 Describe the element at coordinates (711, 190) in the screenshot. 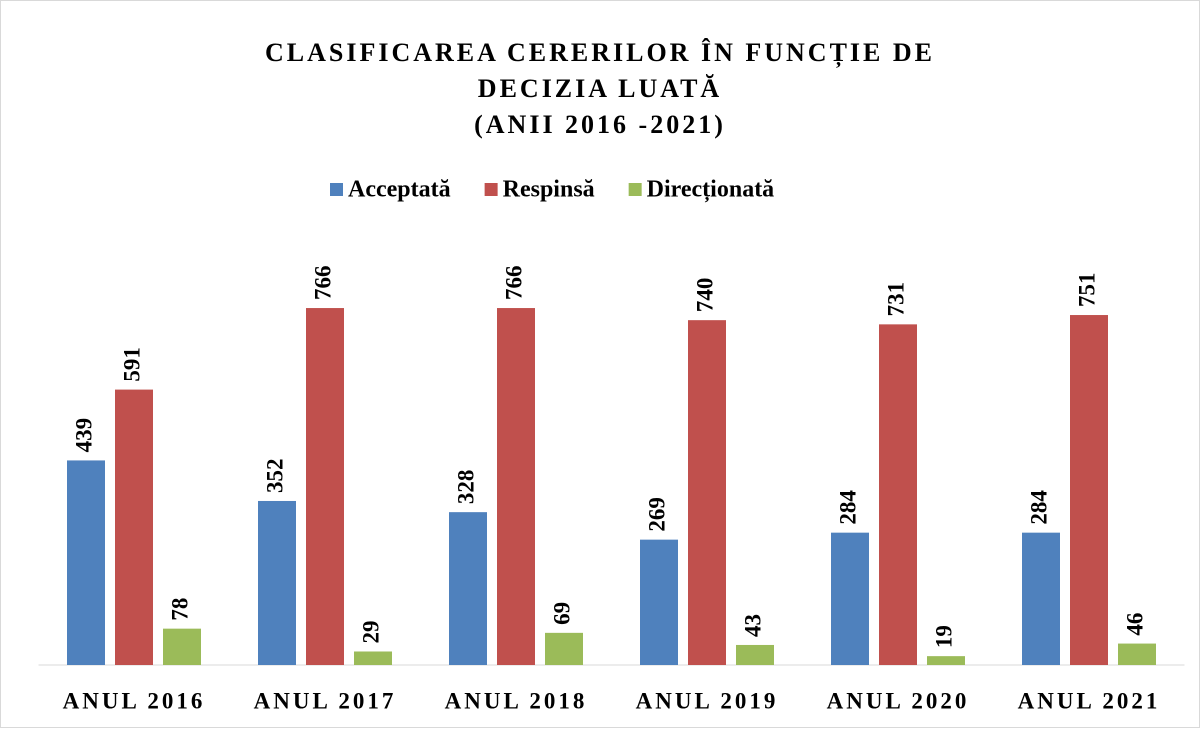

I see `legend-label: Direcționată` at that location.